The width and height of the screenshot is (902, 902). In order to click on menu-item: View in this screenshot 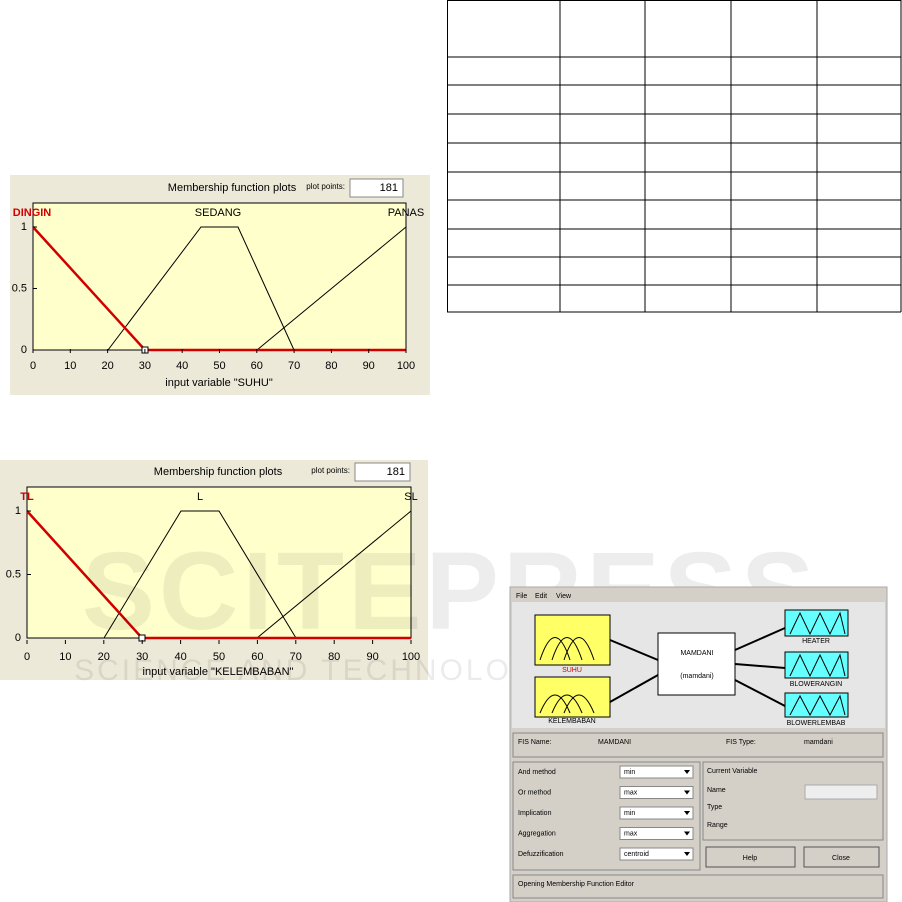, I will do `click(564, 596)`.